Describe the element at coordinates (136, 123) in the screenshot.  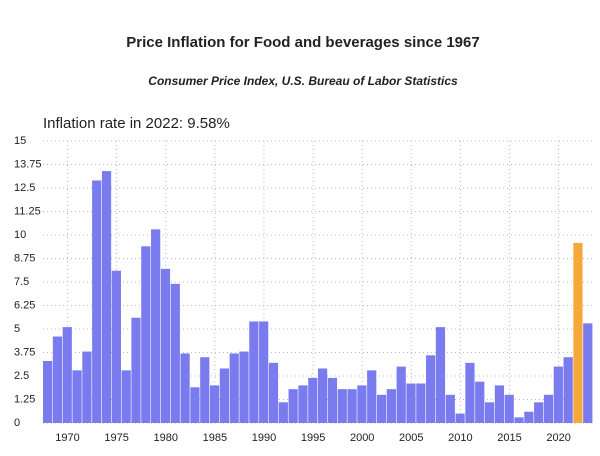
I see `annotation: Inflation rate in 2022: 9.58%` at that location.